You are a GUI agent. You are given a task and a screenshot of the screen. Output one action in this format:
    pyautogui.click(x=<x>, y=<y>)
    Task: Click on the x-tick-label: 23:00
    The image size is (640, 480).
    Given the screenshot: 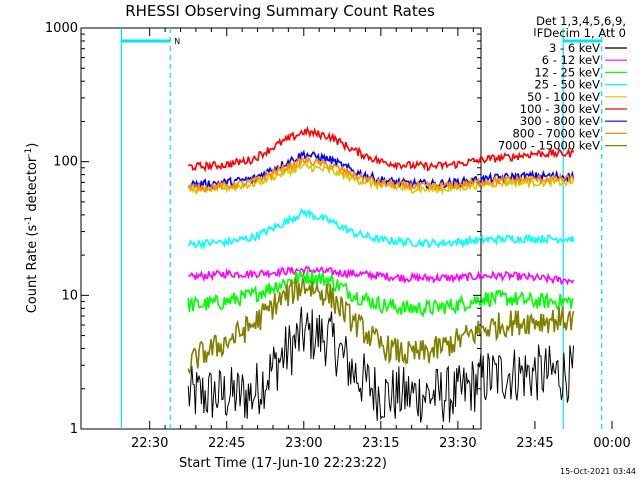 What is the action you would take?
    pyautogui.click(x=303, y=443)
    